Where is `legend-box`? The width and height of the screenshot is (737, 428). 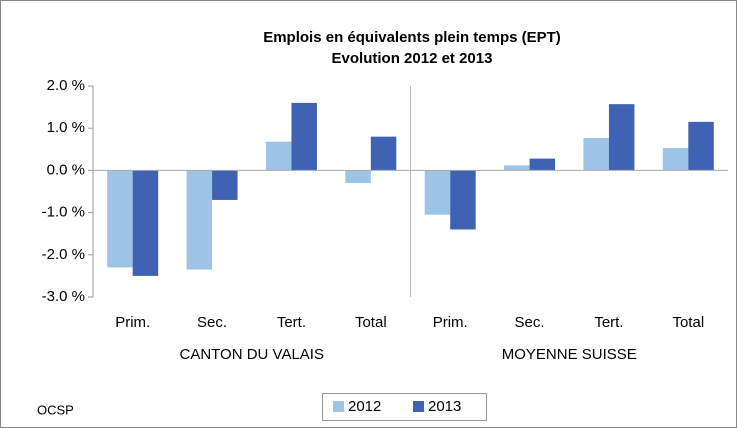
legend-box is located at coordinates (404, 407).